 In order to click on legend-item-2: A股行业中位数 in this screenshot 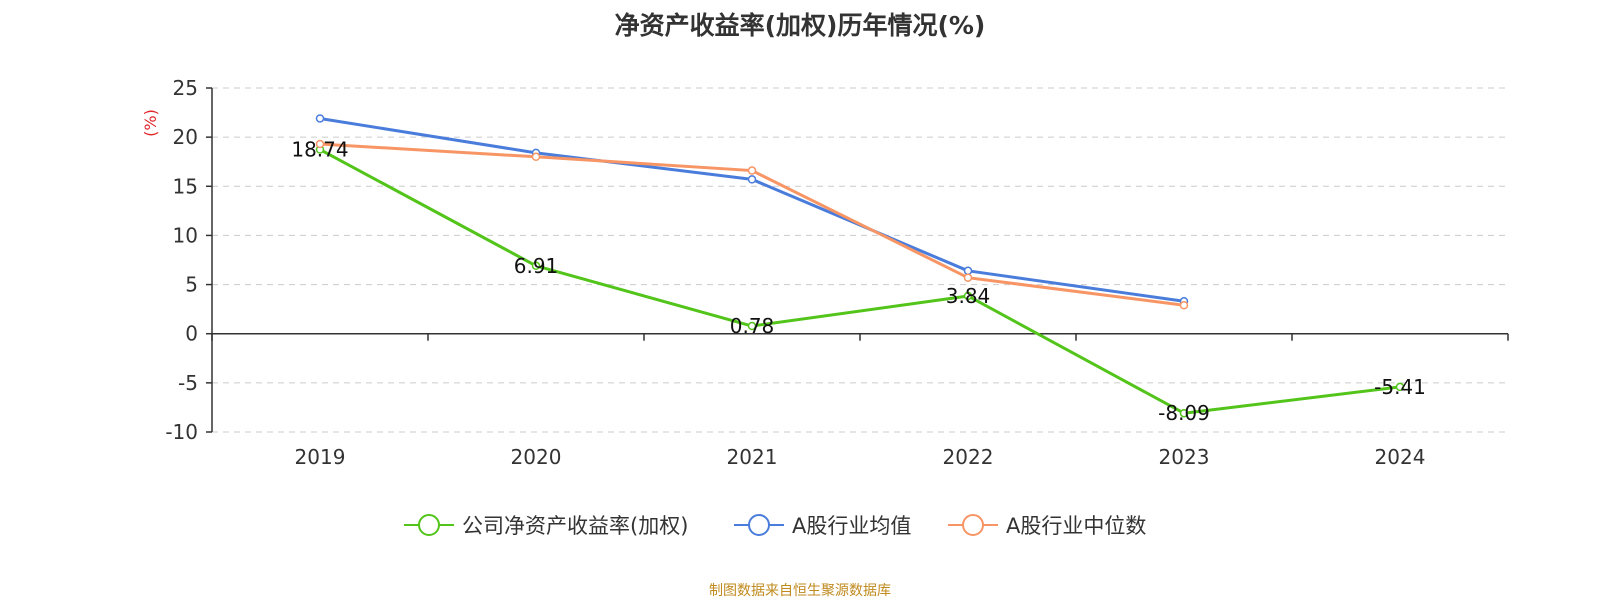, I will do `click(1047, 526)`.